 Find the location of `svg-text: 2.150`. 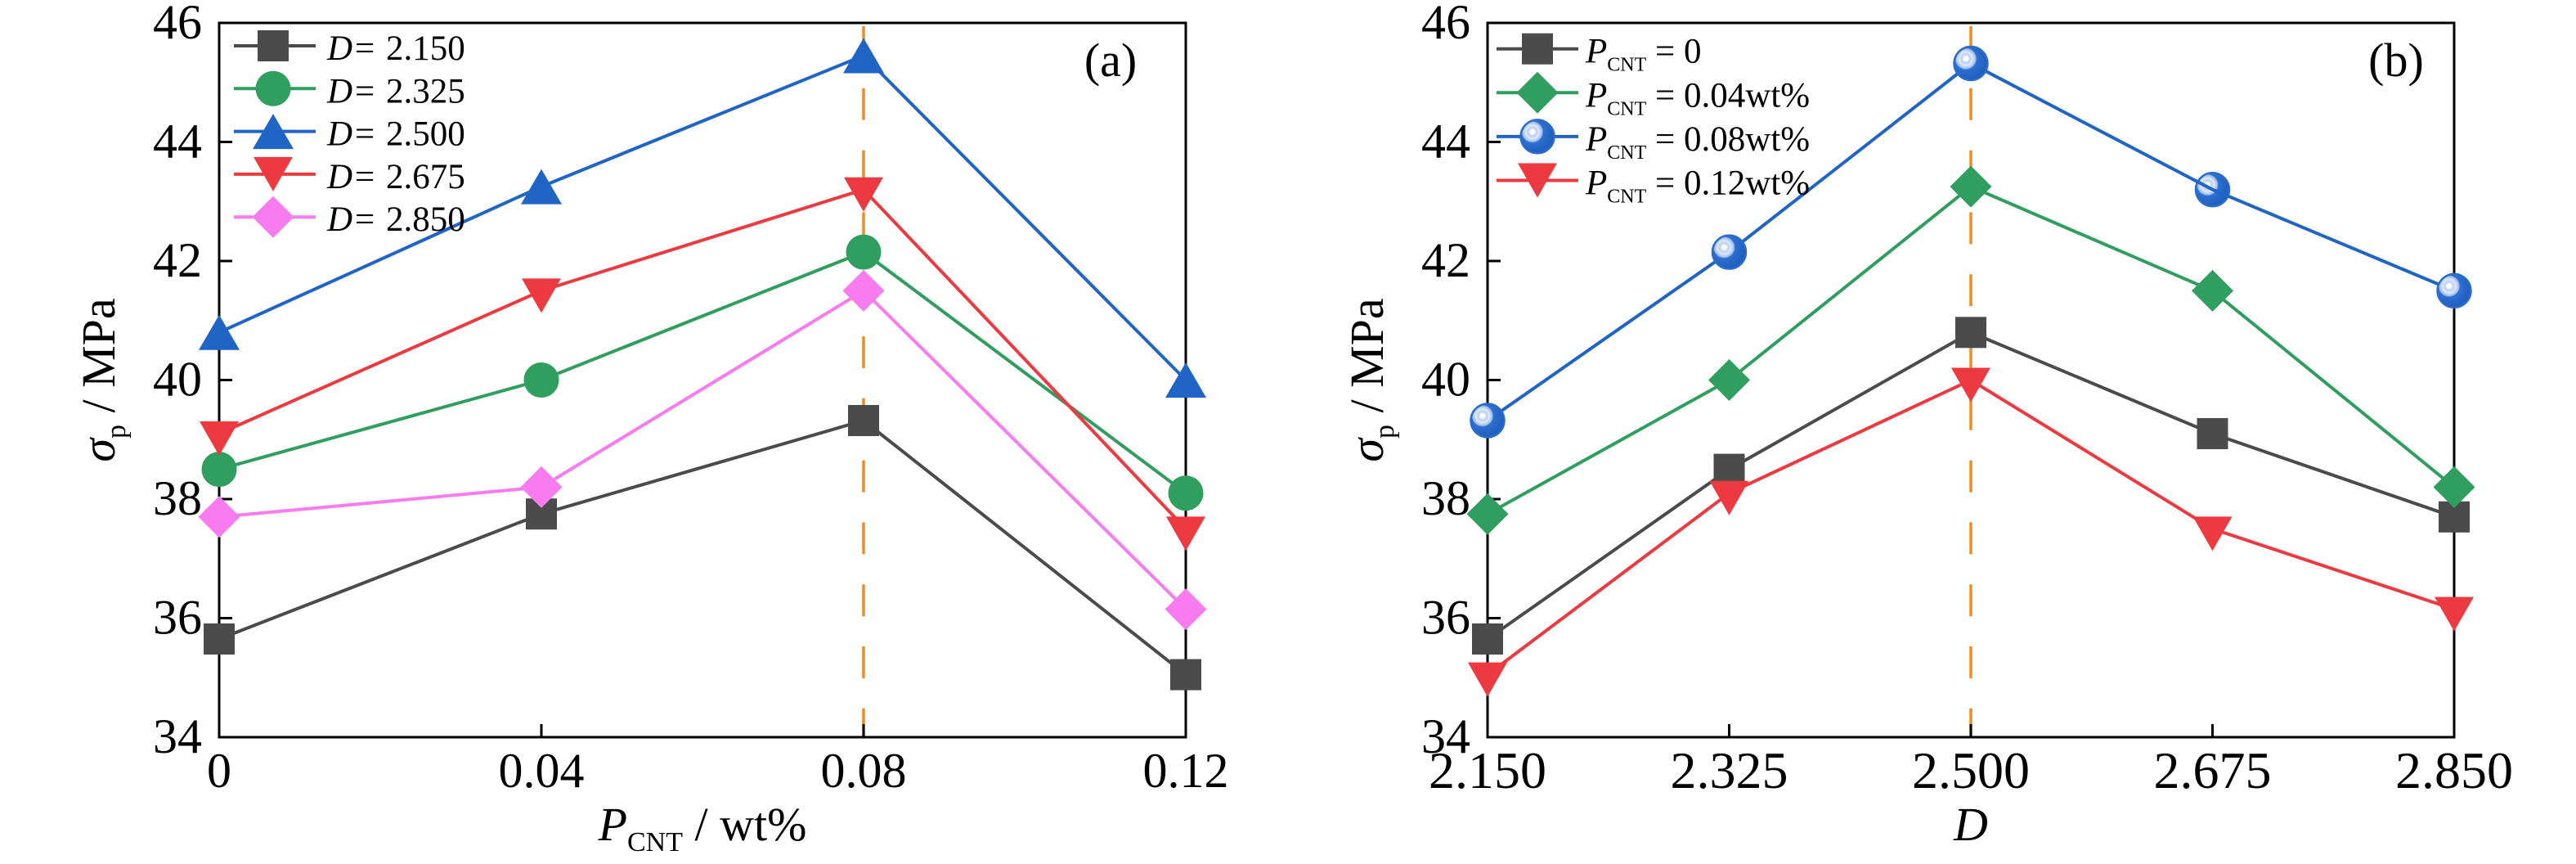

svg-text: 2.150 is located at coordinates (1487, 770).